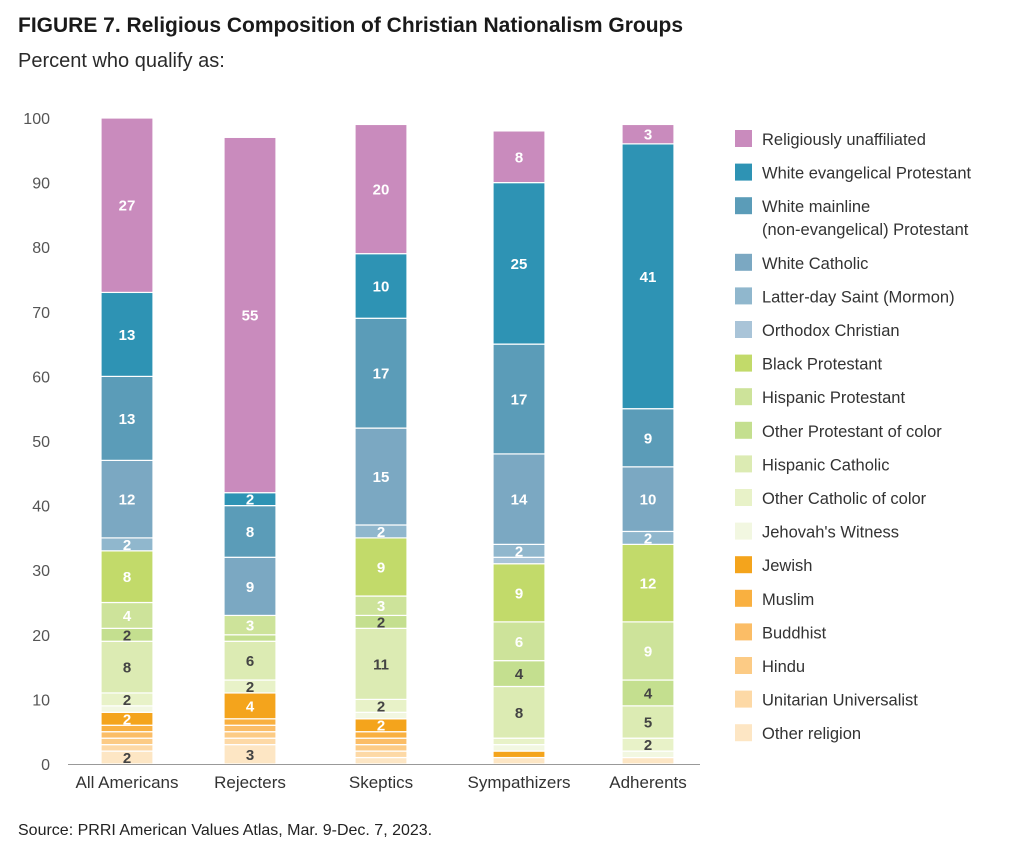 This screenshot has width=1024, height=862. What do you see at coordinates (127, 782) in the screenshot?
I see `x-tick-label: All Americans` at bounding box center [127, 782].